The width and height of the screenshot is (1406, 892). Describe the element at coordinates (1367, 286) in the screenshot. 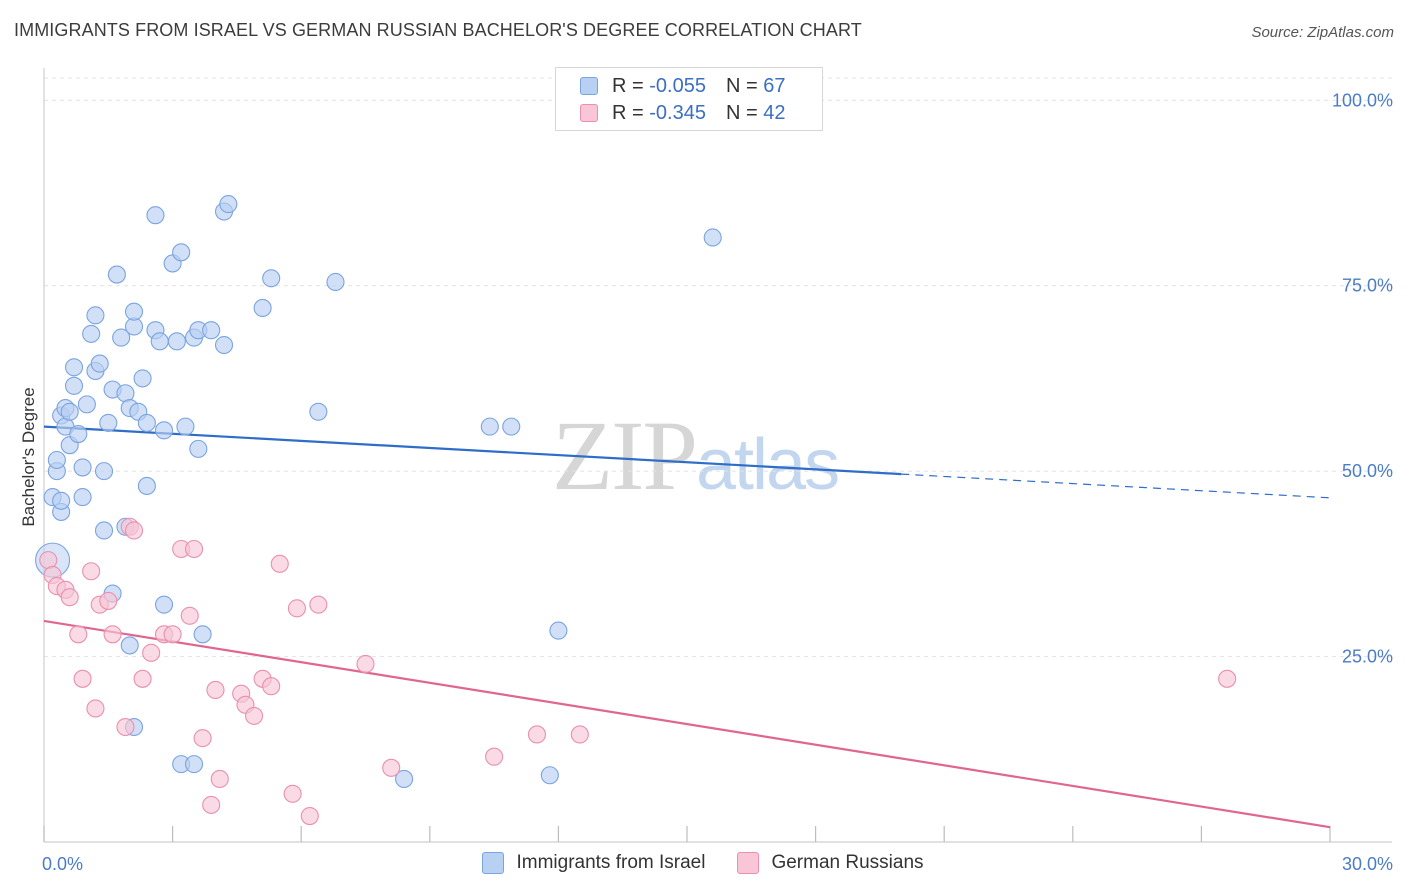

I see `y-tick-label: 75.0%` at that location.